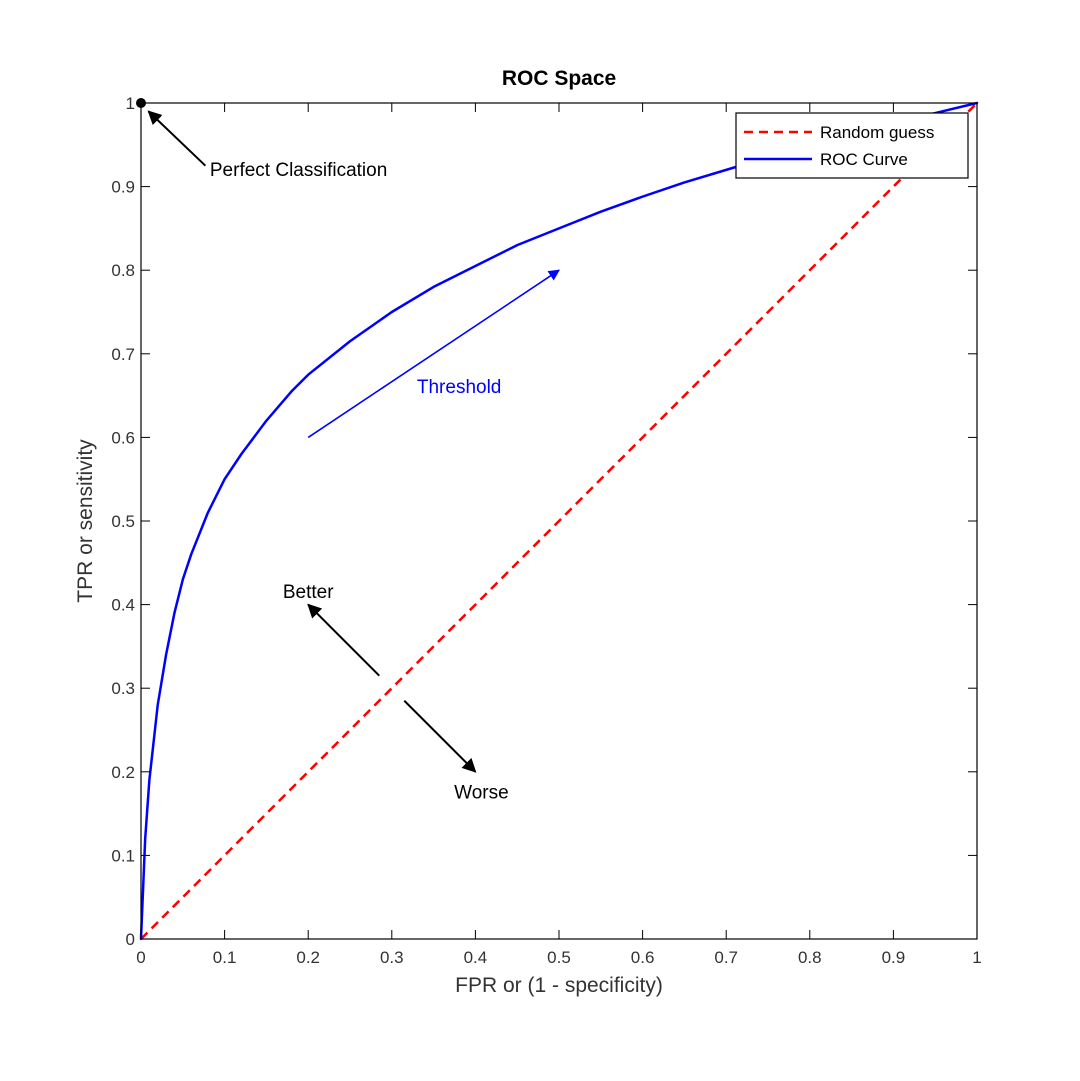 The image size is (1080, 1081). I want to click on threshold-arrow, so click(433, 354).